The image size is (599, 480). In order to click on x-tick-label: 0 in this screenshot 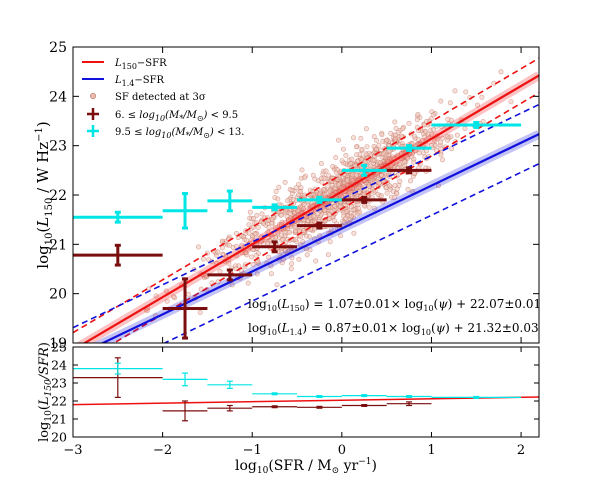, I will do `click(342, 450)`.